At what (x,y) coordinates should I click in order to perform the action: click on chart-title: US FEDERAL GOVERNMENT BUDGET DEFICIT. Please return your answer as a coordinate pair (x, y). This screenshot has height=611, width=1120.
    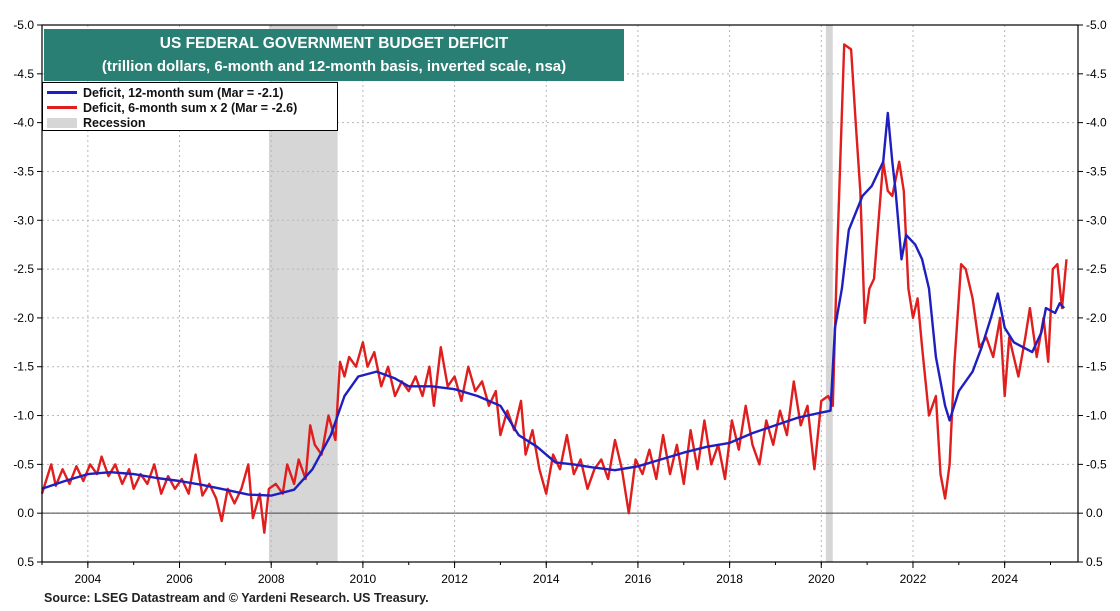
    Looking at the image, I should click on (334, 43).